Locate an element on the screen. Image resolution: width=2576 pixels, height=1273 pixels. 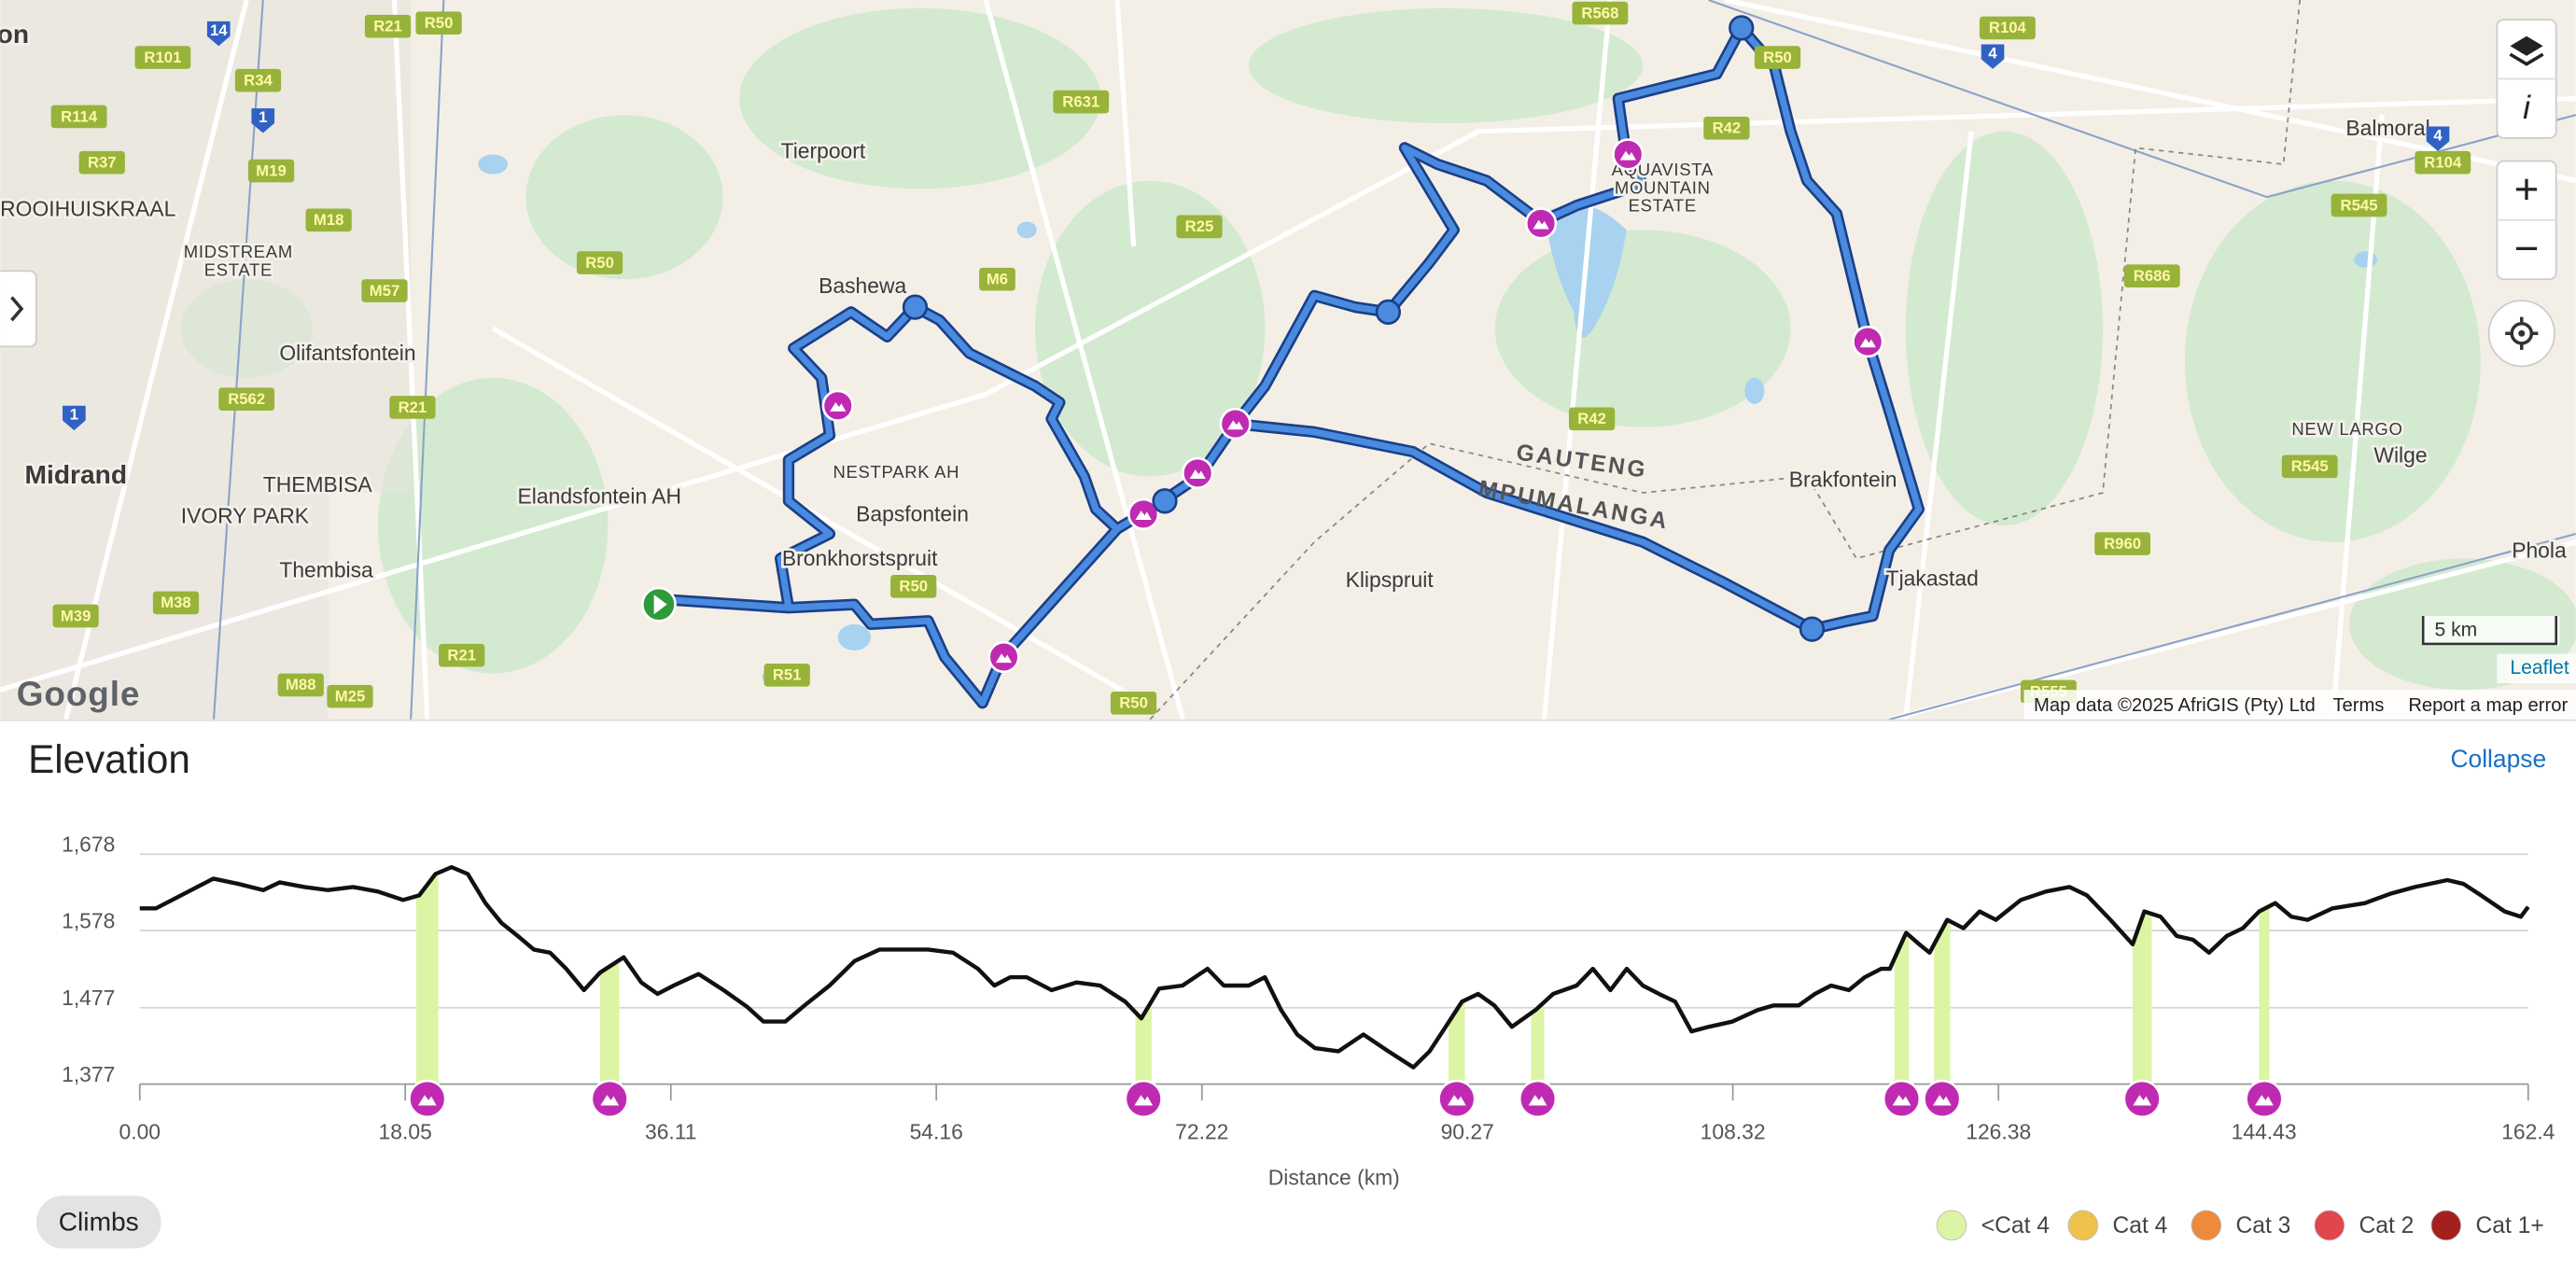
x-tick-label: 54.16 is located at coordinates (936, 1131).